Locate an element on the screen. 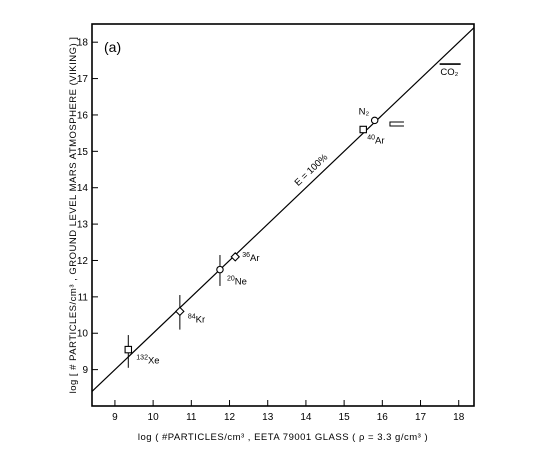  x-tick-label: 15 is located at coordinates (345, 417).